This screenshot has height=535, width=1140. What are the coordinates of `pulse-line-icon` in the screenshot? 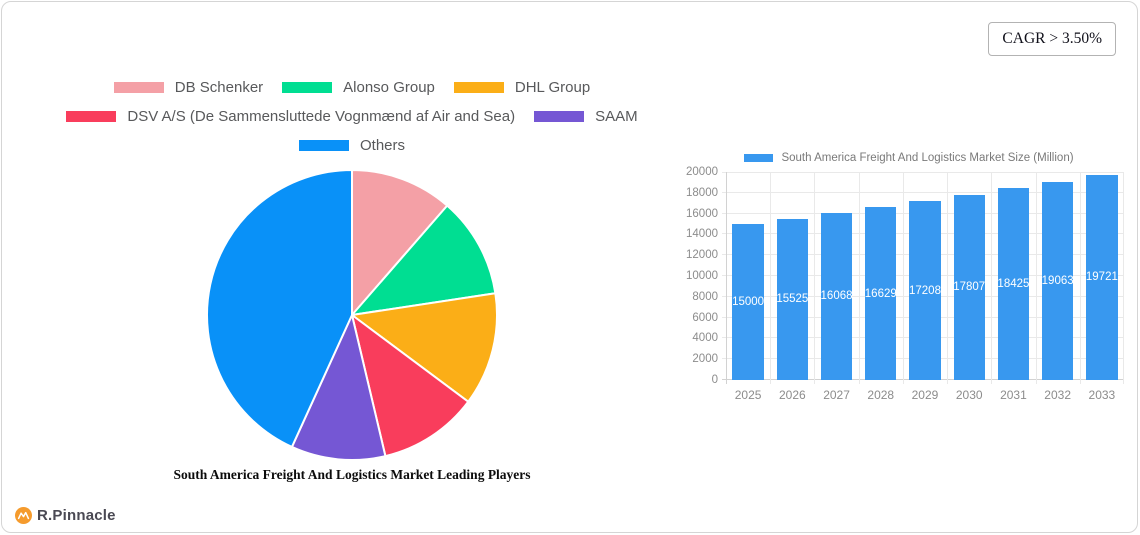 It's located at (23, 515).